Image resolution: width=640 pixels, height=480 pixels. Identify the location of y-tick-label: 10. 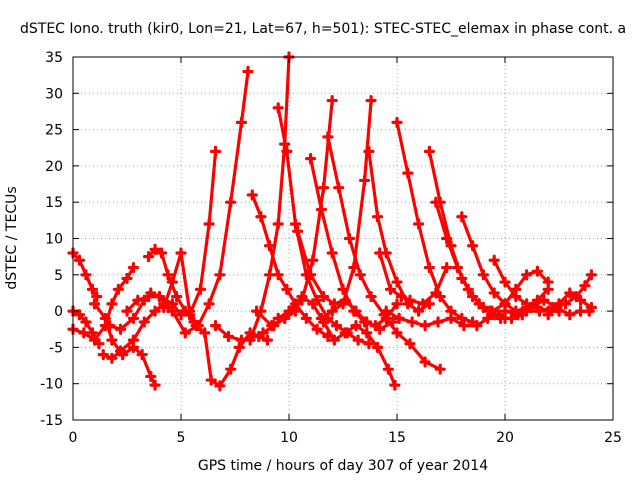
(54, 240).